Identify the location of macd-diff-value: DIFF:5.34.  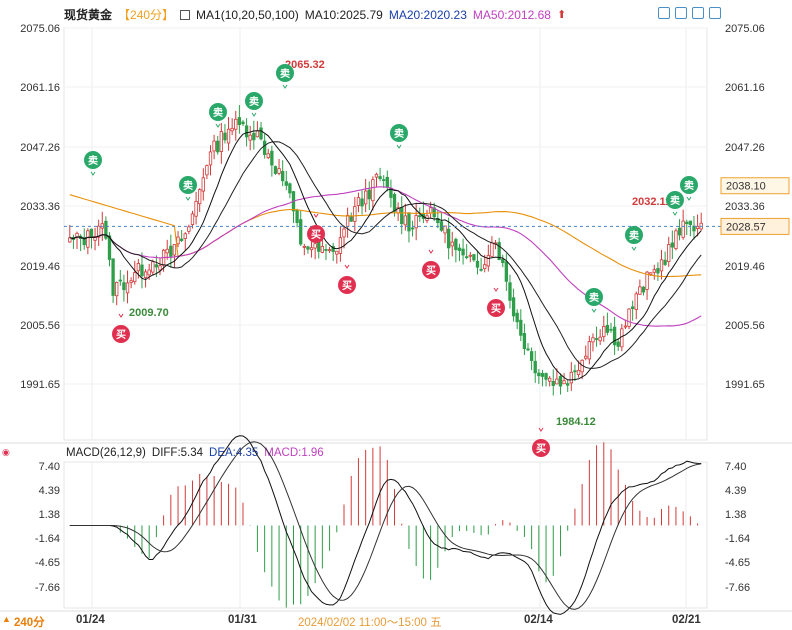
(177, 453).